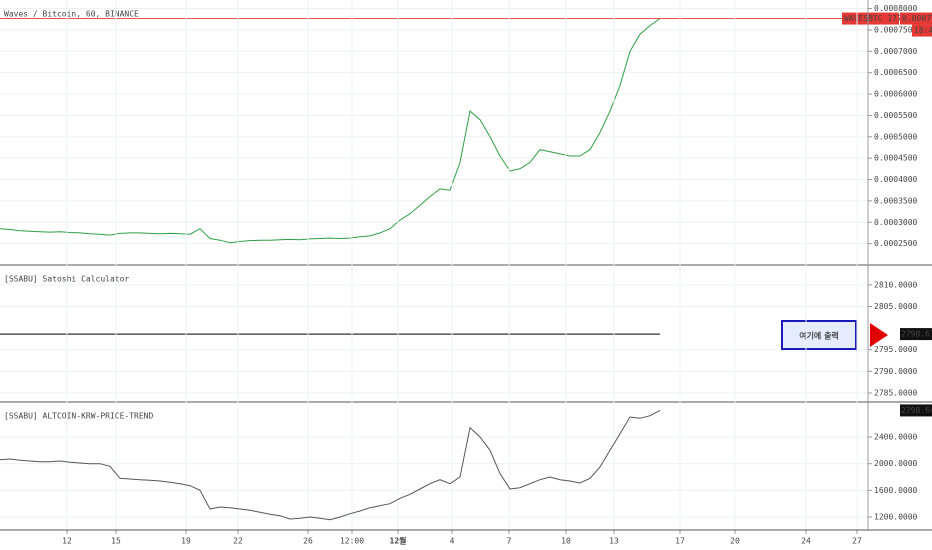 The image size is (932, 550). Describe the element at coordinates (896, 115) in the screenshot. I see `y-tick-label: 0.0005500` at that location.